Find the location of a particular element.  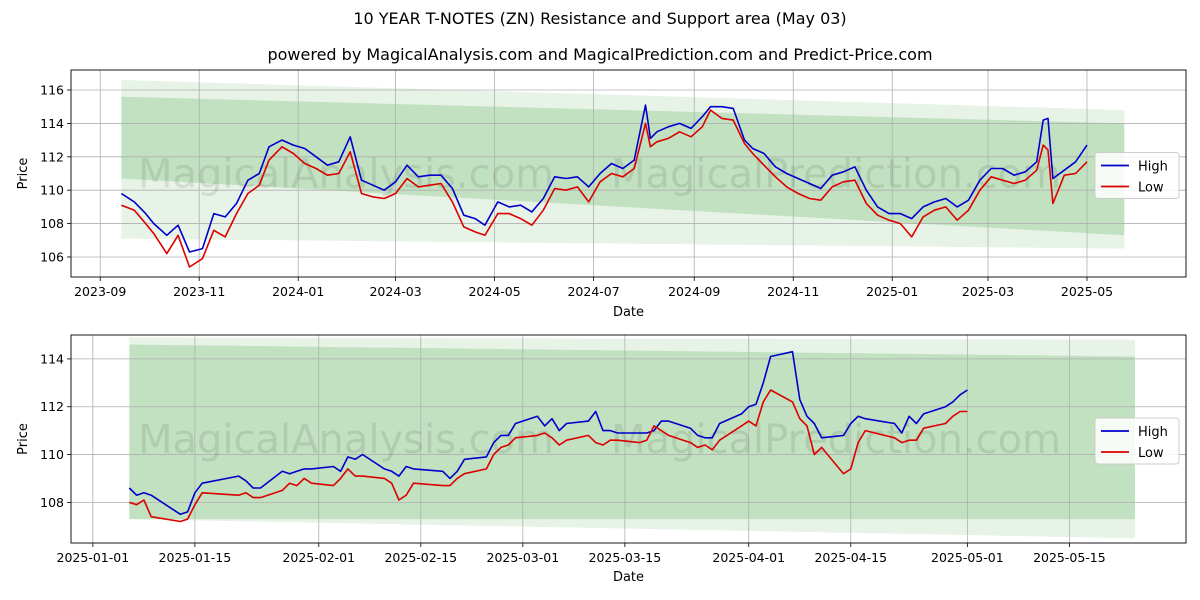

x-tick-label: 2024-03 is located at coordinates (395, 291).